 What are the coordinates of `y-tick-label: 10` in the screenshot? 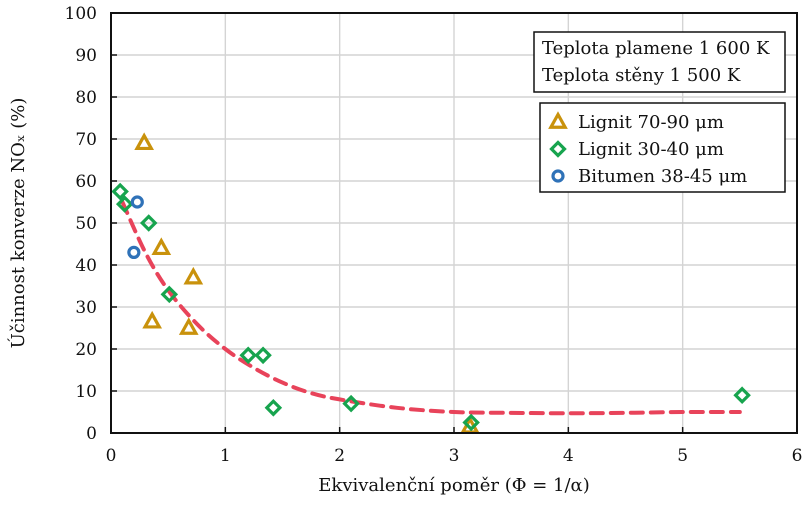 It's located at (86, 392).